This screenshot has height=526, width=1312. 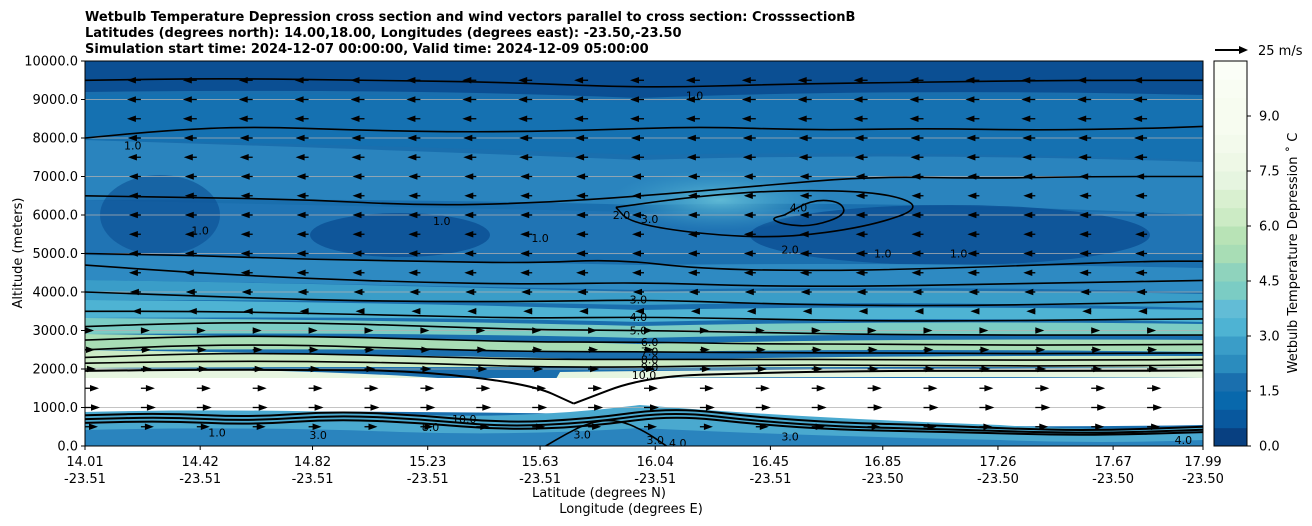 I want to click on contour-label: 10.0, so click(x=464, y=419).